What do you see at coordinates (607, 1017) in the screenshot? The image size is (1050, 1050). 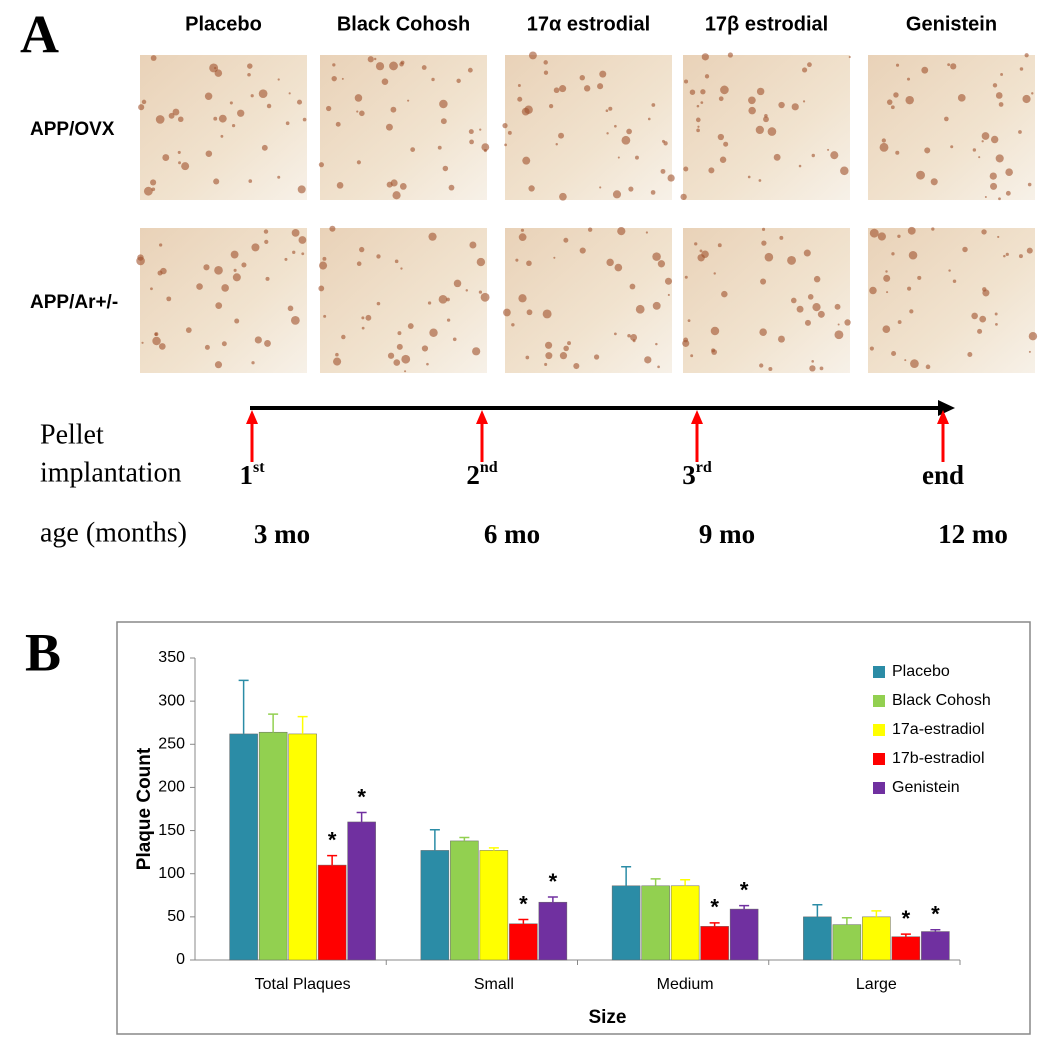 I see `x-axis-label: Size` at bounding box center [607, 1017].